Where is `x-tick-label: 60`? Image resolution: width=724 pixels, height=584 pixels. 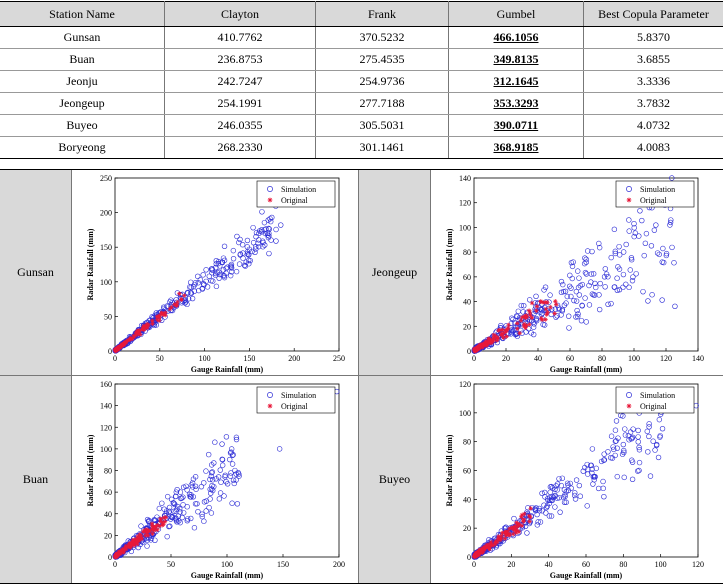
x-tick-label: 60 is located at coordinates (586, 564).